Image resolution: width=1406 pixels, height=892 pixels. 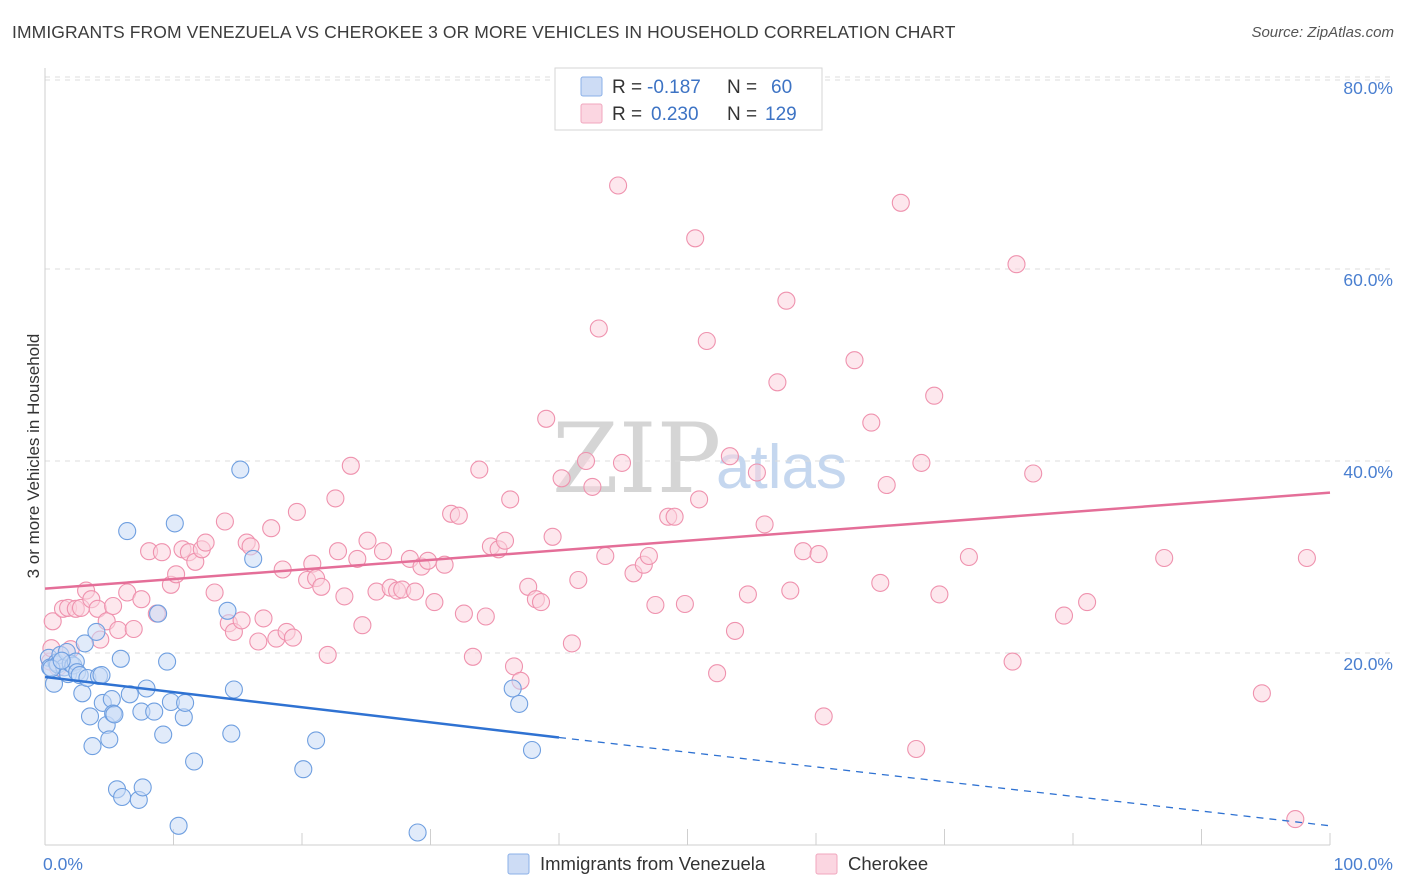 What do you see at coordinates (1368, 280) in the screenshot?
I see `y-tick-label: 60.0%` at bounding box center [1368, 280].